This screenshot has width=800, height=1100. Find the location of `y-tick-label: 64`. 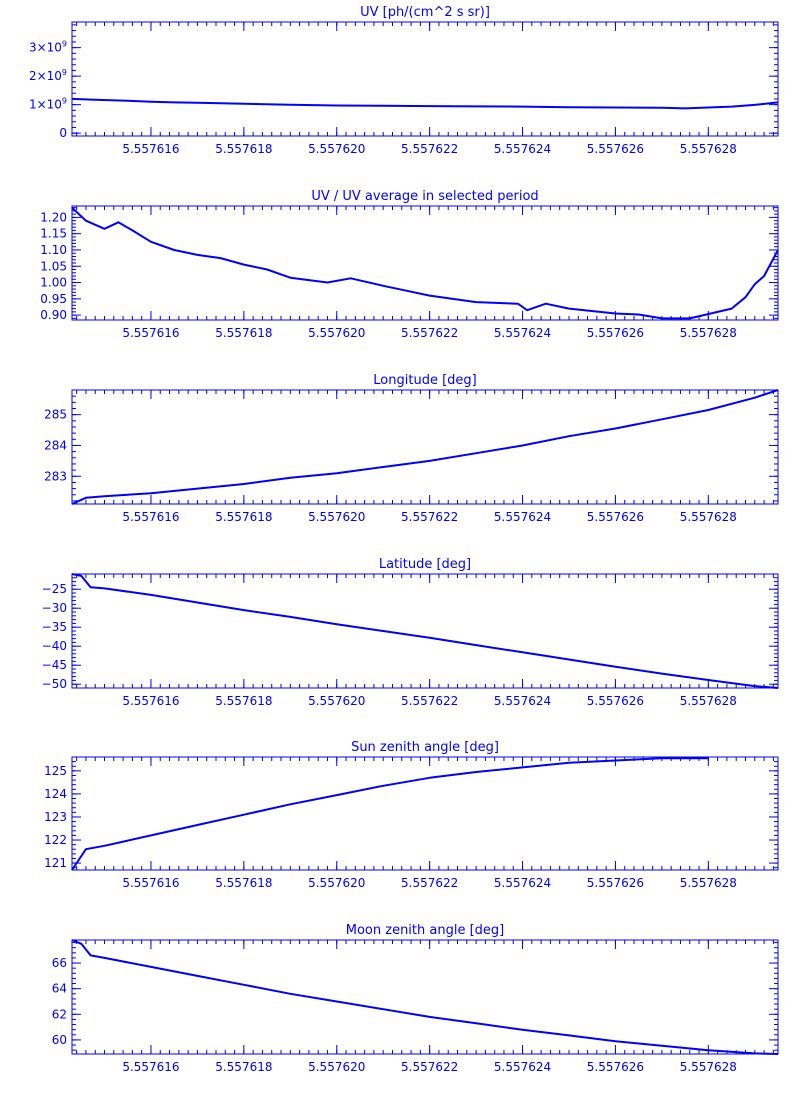

y-tick-label: 64 is located at coordinates (59, 989).